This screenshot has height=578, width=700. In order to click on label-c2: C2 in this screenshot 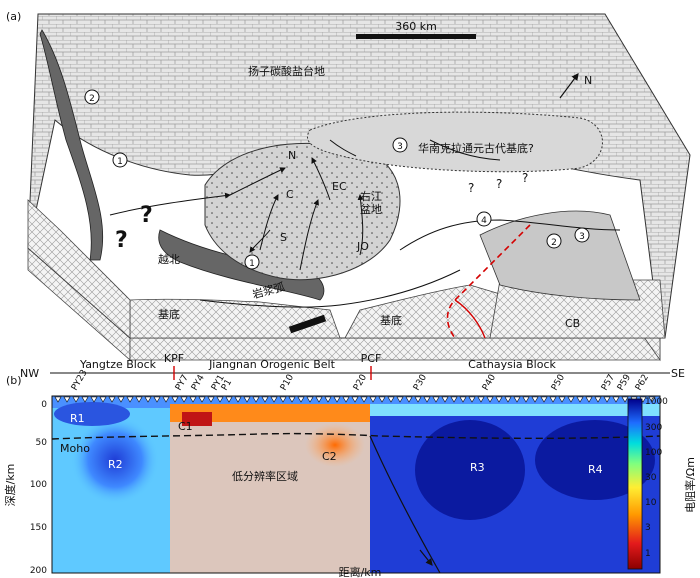, I will do `click(329, 456)`.